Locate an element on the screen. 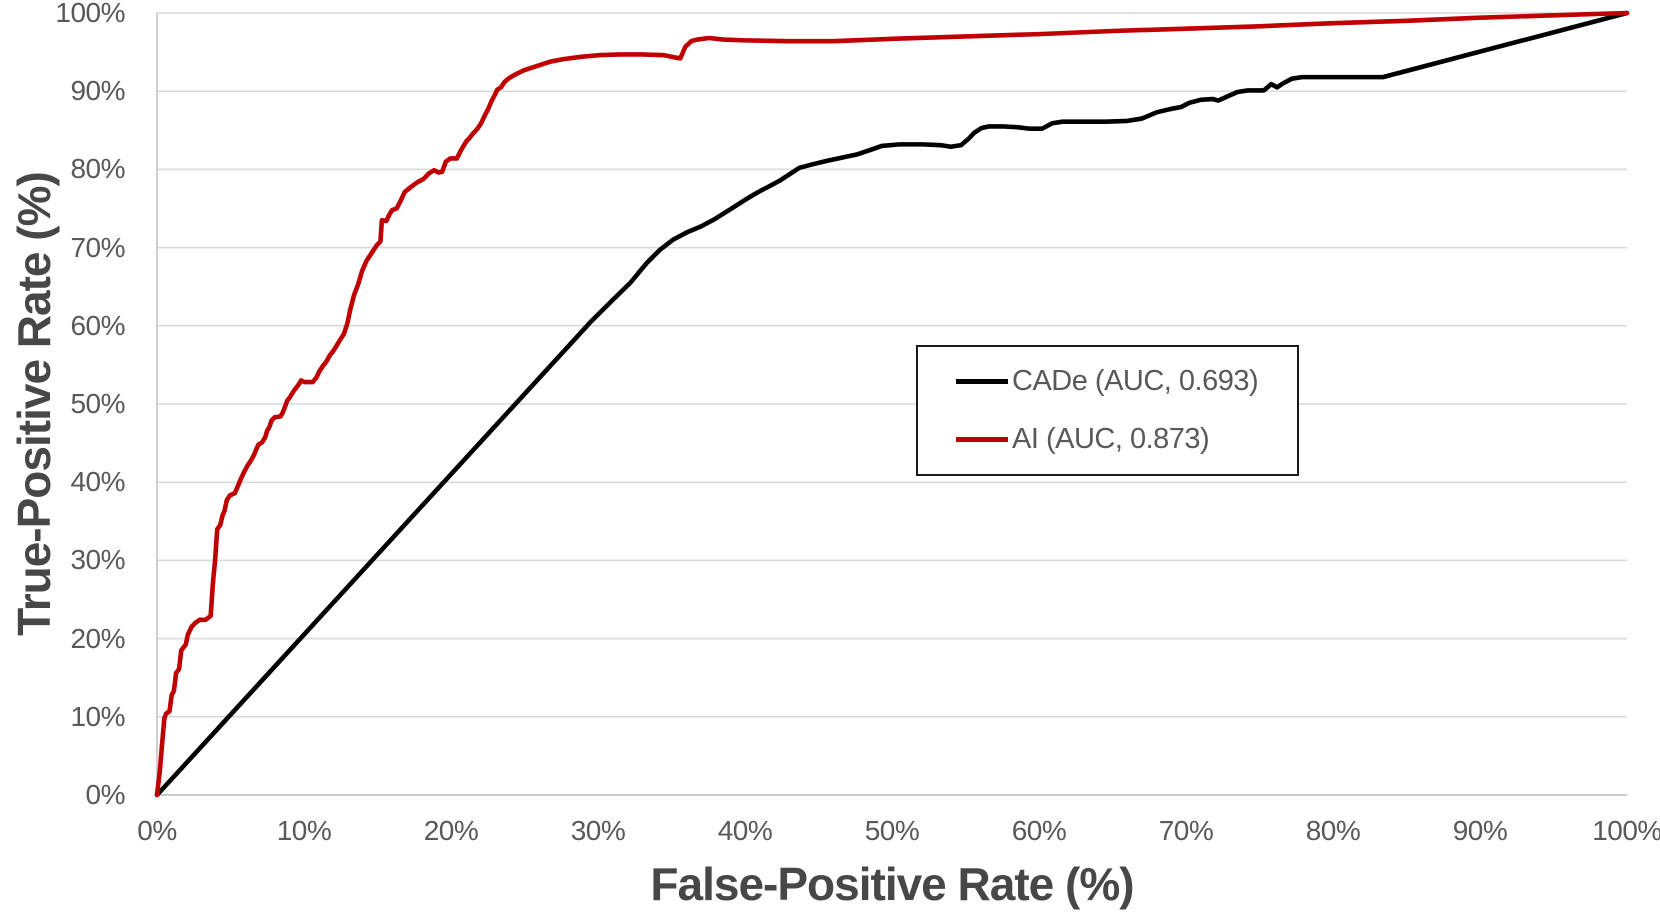 The width and height of the screenshot is (1660, 918). x-axis-tick-labels: 0% 10% 20% 30% 40% 50% 60% 70% 80% 90% 100% is located at coordinates (898, 833).